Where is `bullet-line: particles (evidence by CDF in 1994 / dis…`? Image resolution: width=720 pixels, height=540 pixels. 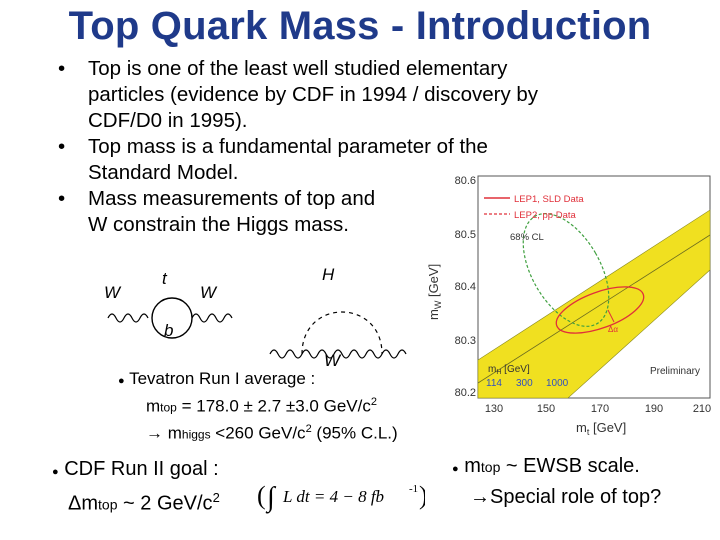
bullet-line: particles (evidence by CDF in 1994 / dis… is located at coordinates (313, 94).